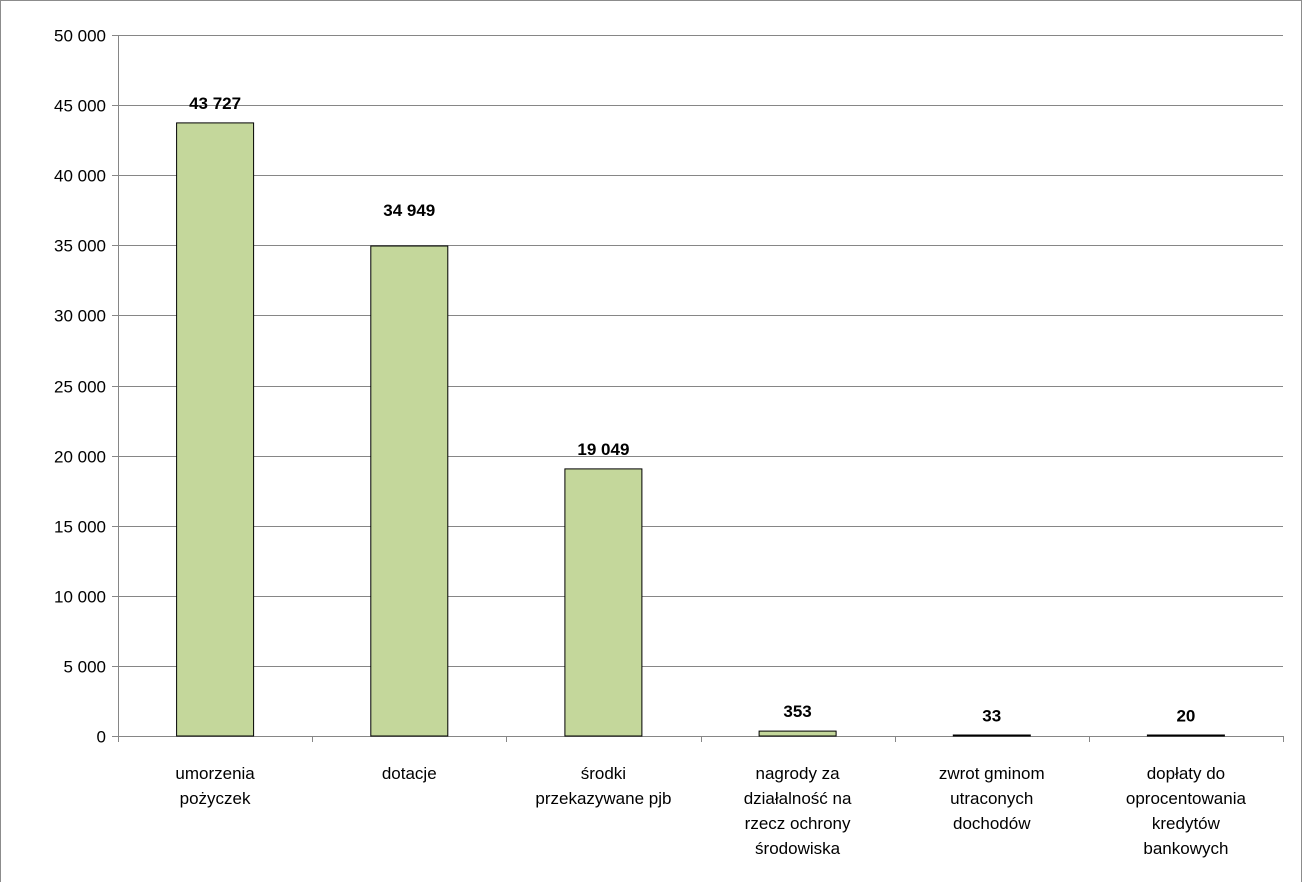  I want to click on y-tick-label: 40 000, so click(80, 176).